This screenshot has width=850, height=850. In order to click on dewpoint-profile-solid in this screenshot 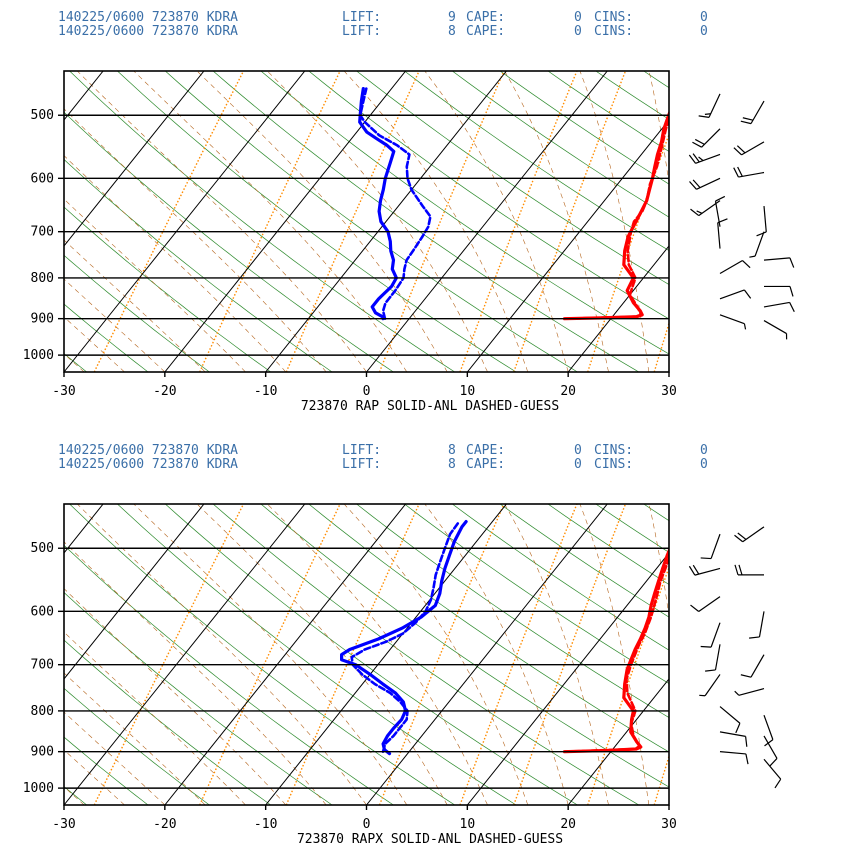, I will do `click(378, 204)`.